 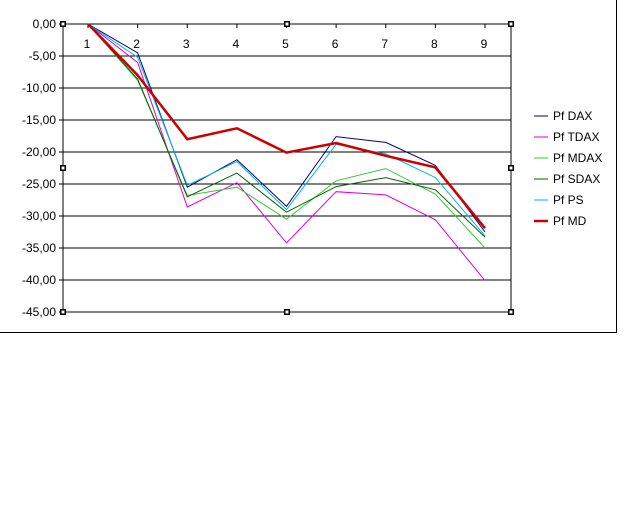 I want to click on y-tick-label: -5,00, so click(x=43, y=56).